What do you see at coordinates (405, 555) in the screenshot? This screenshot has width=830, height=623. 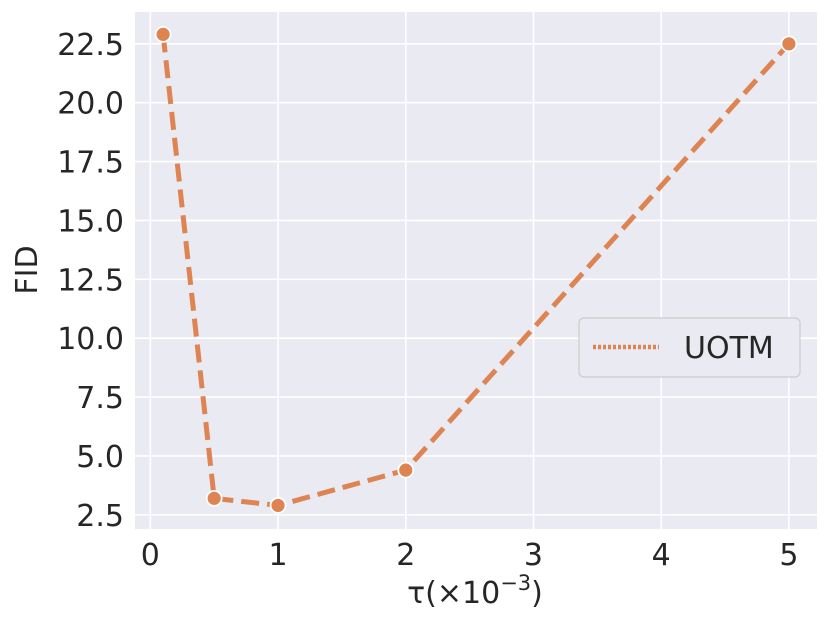 I see `x-tick-label: 2` at bounding box center [405, 555].